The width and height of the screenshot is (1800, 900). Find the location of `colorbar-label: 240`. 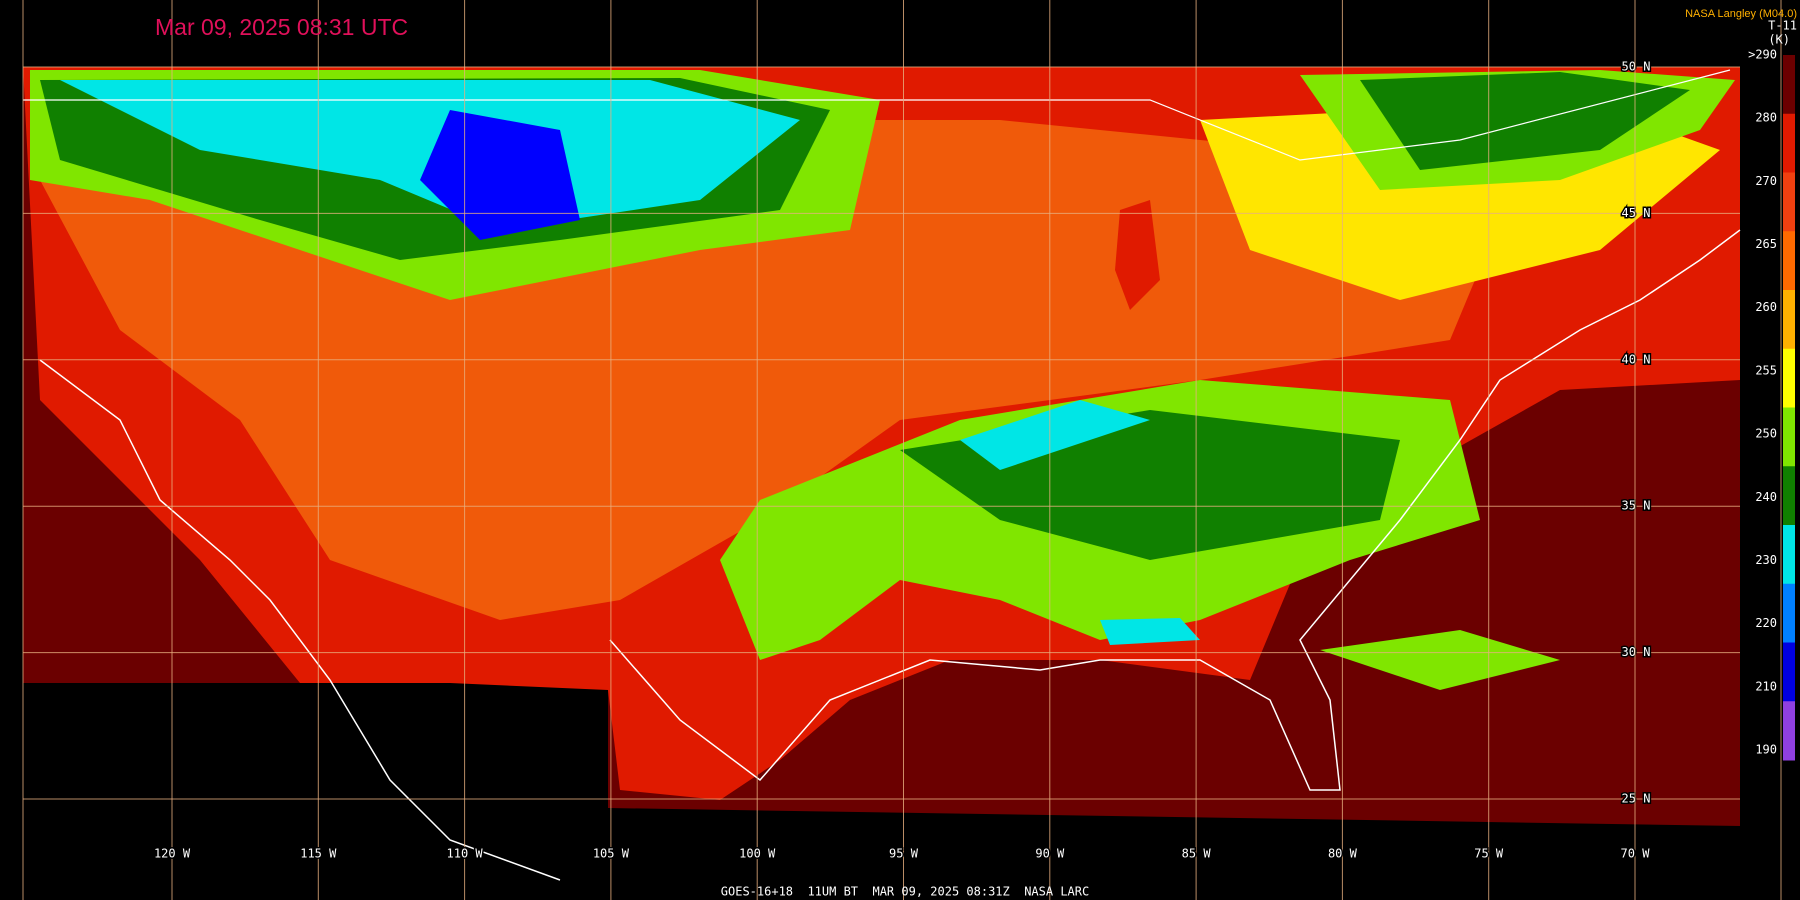

colorbar-label: 240 is located at coordinates (1766, 497).